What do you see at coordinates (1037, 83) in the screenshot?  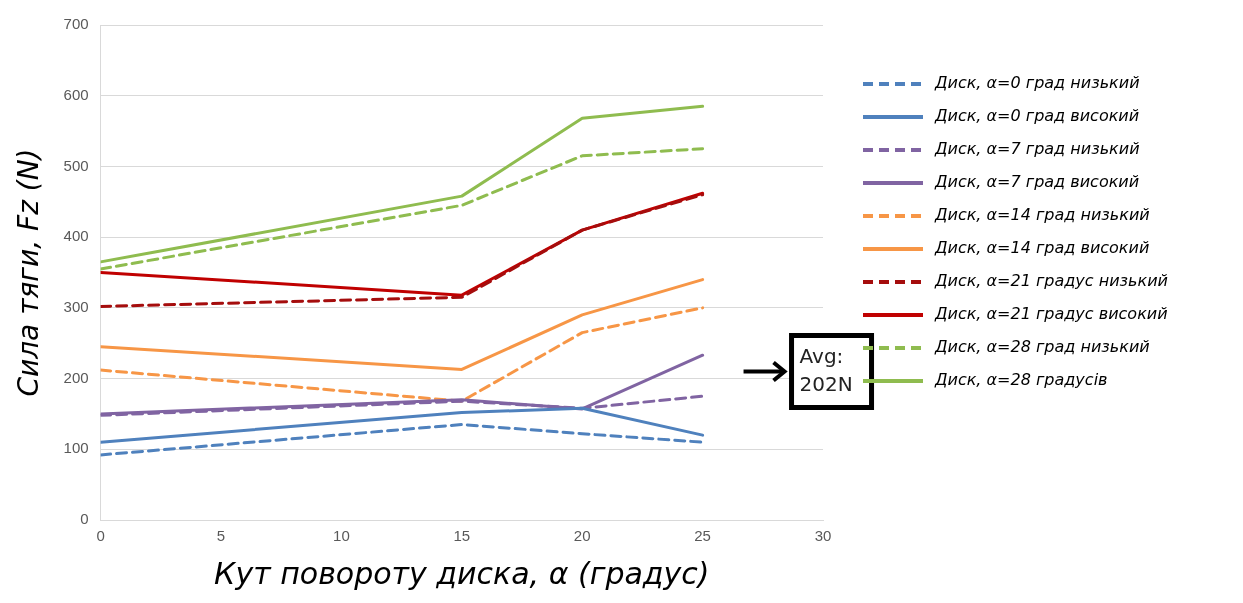 I see `legend-label: Диск, α=0 град низький` at bounding box center [1037, 83].